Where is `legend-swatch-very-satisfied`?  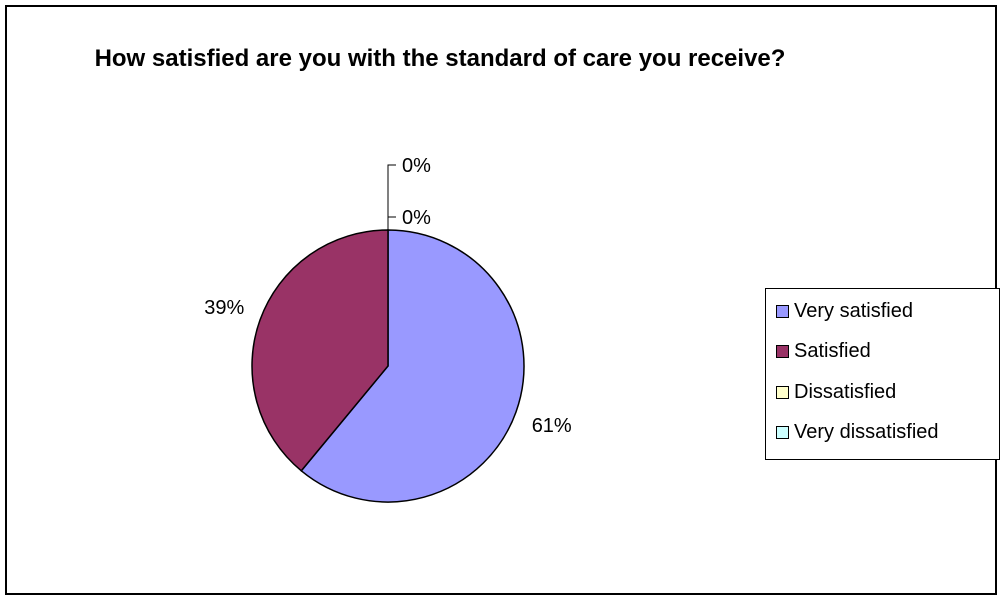 legend-swatch-very-satisfied is located at coordinates (782, 311).